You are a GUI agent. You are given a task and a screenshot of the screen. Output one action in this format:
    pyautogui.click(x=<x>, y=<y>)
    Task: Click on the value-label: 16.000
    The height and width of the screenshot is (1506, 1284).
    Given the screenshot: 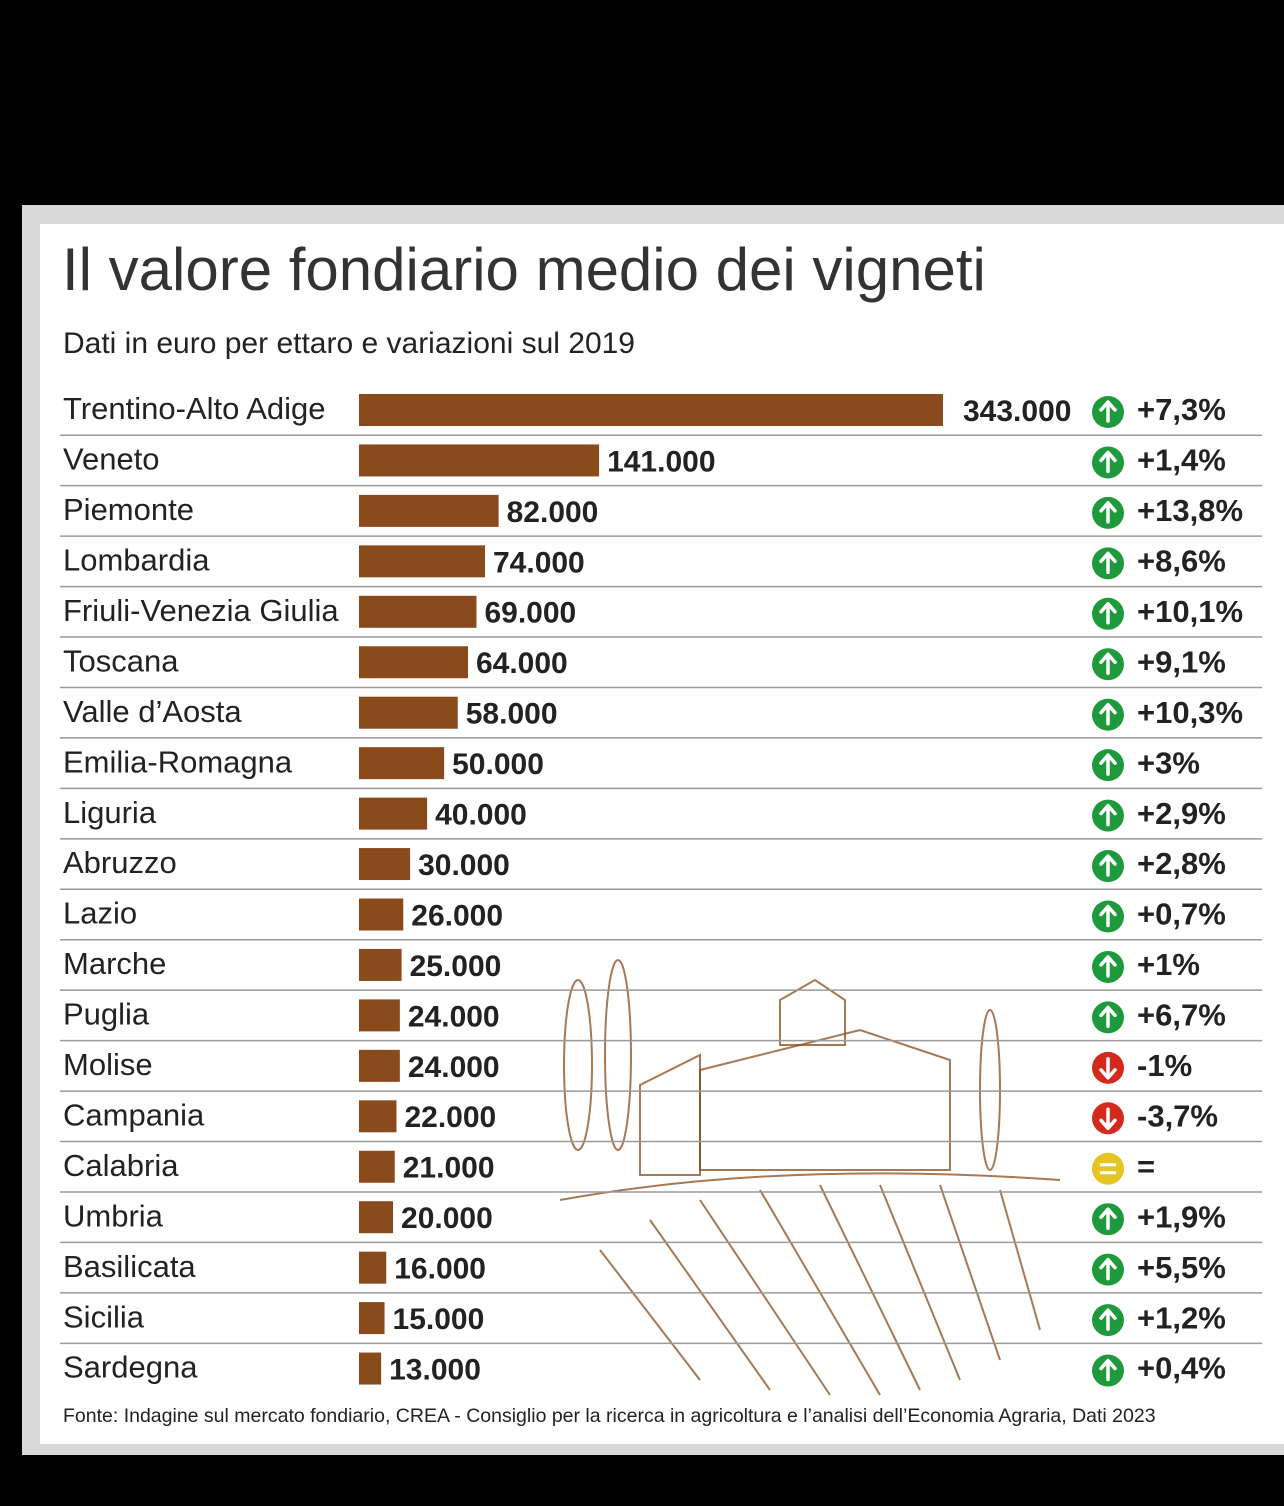 What is the action you would take?
    pyautogui.click(x=440, y=1269)
    